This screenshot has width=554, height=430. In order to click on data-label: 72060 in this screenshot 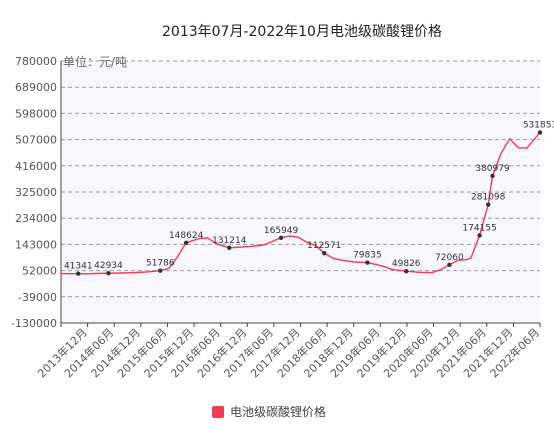, I will do `click(449, 258)`.